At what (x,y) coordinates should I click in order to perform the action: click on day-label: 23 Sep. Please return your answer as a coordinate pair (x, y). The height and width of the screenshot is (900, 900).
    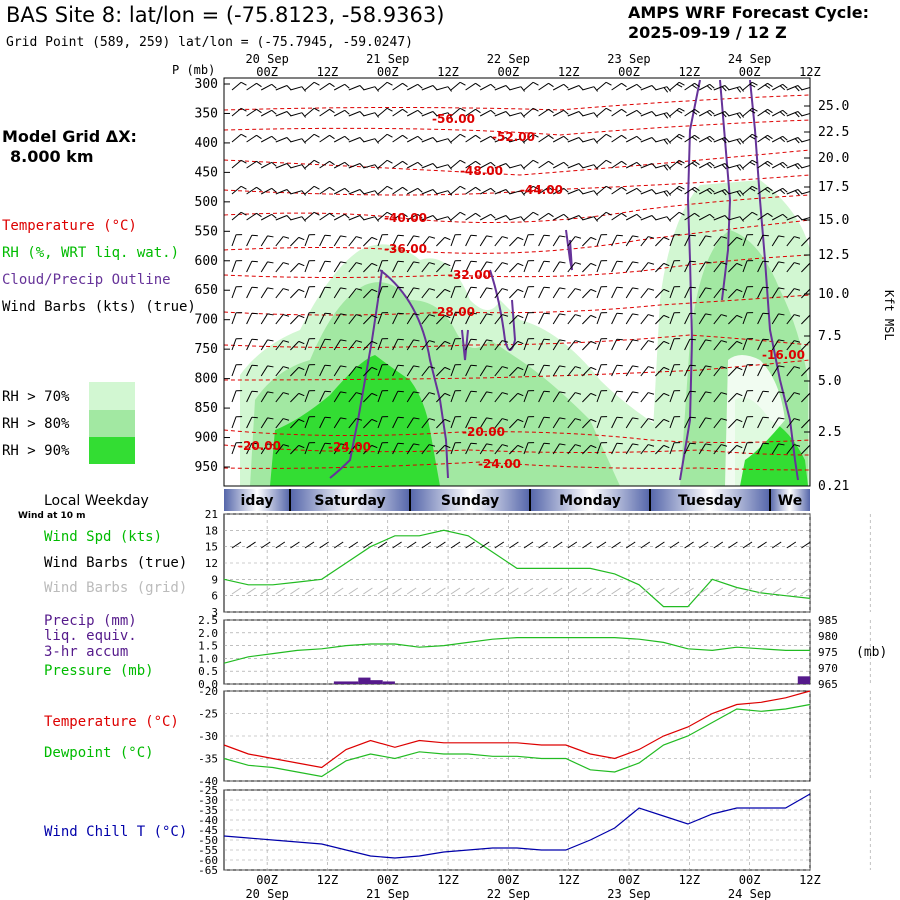
    Looking at the image, I should click on (628, 893).